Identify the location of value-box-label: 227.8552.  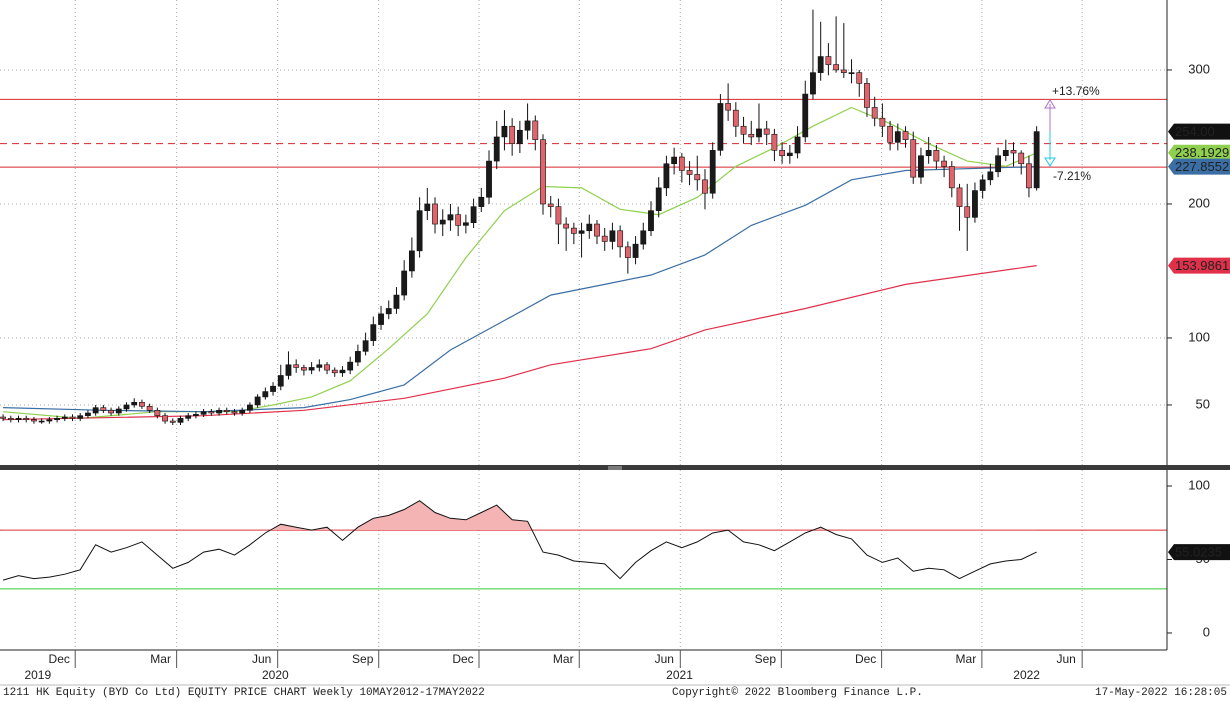
(1202, 166).